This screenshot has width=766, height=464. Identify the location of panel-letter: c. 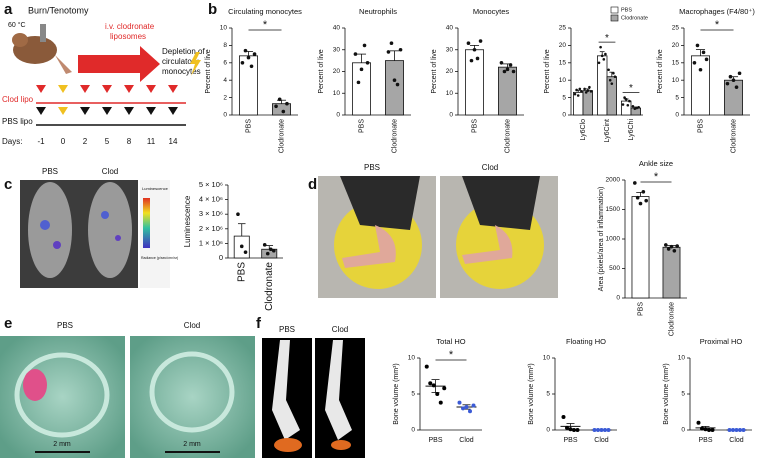
(8, 184).